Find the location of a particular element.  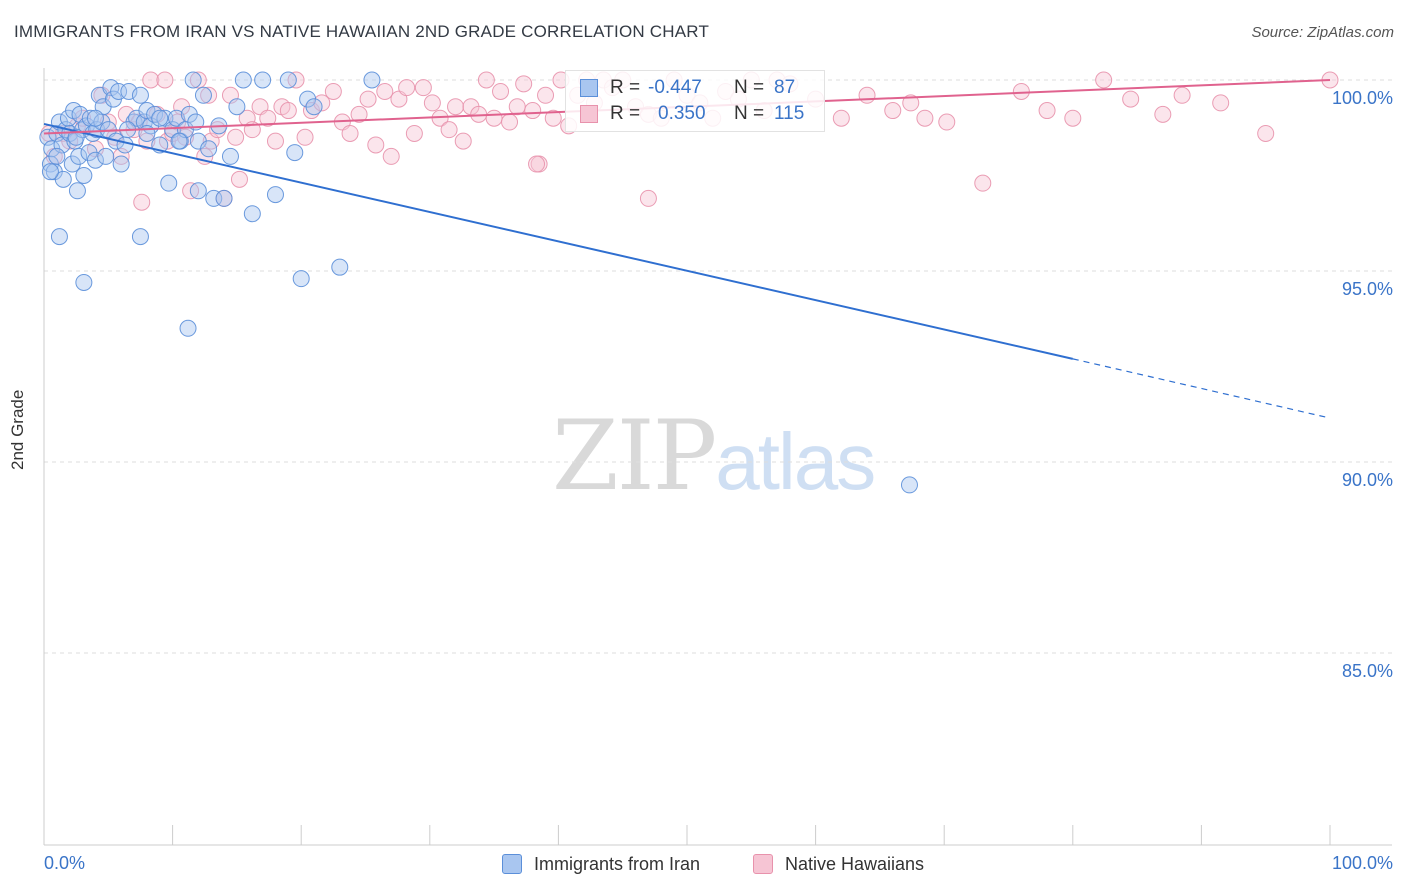

legend-n-value: 87 is located at coordinates (785, 87).